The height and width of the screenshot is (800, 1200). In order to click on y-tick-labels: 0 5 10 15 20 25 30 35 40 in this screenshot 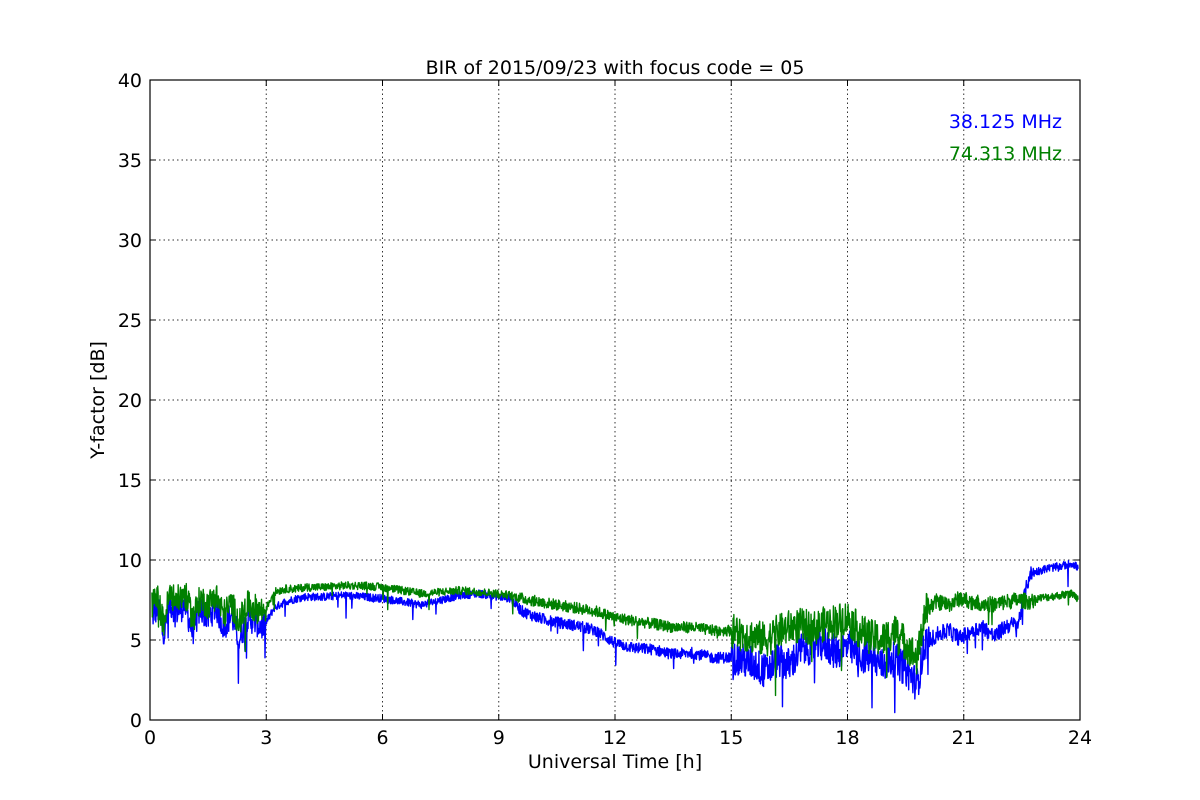, I will do `click(130, 401)`.